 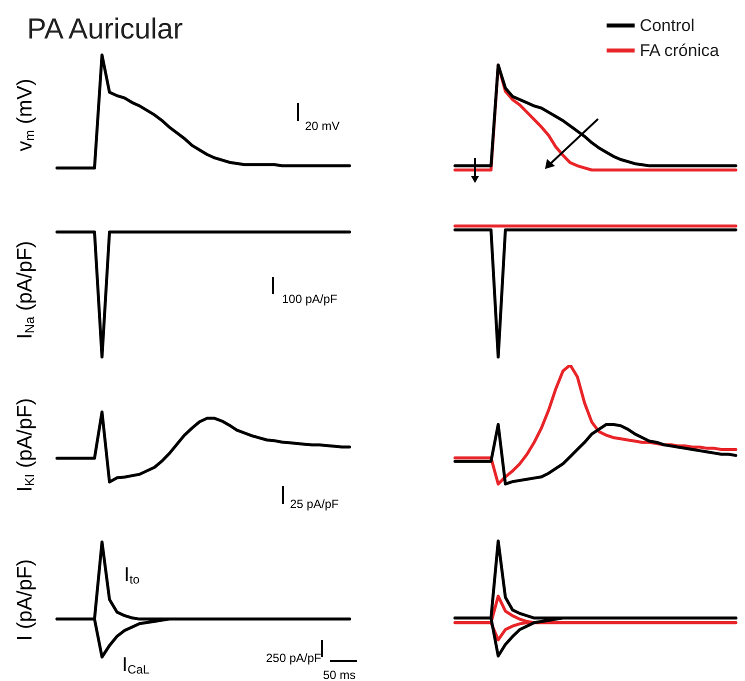 What do you see at coordinates (105, 30) in the screenshot?
I see `chart-title: PA Auricular` at bounding box center [105, 30].